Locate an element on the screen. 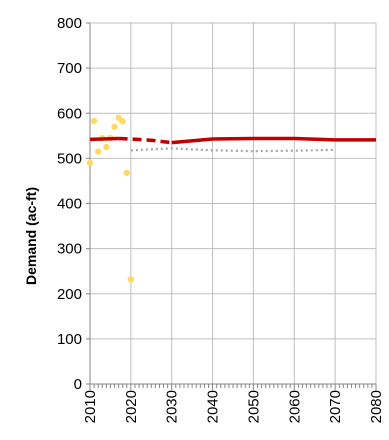 The height and width of the screenshot is (440, 389). y-tick-label: 800 is located at coordinates (69, 23).